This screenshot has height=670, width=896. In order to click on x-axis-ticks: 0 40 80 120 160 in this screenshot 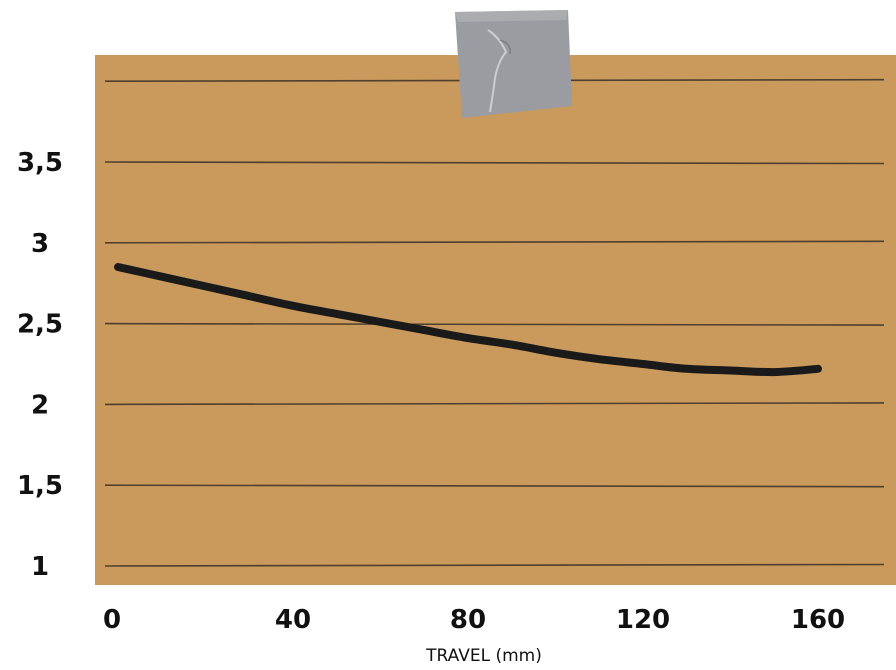, I will do `click(474, 620)`.